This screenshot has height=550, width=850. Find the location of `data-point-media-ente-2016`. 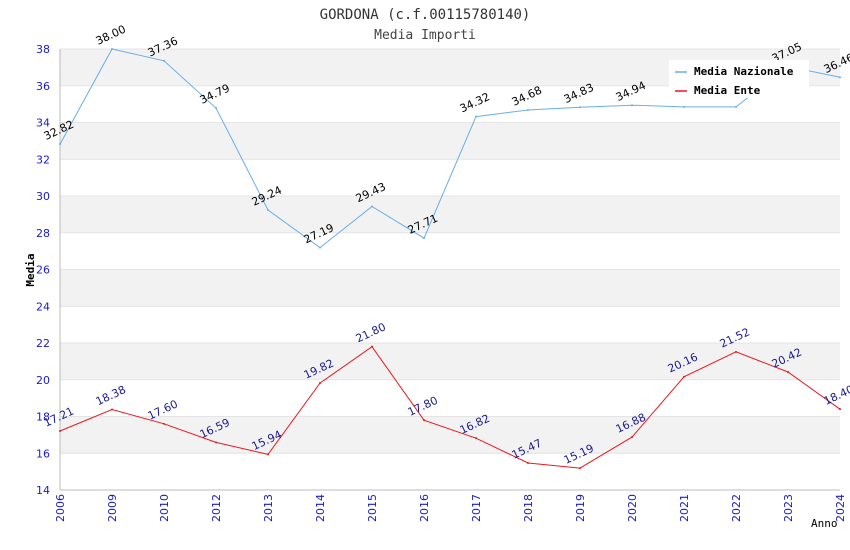

data-point-media-ente-2016 is located at coordinates (424, 420).